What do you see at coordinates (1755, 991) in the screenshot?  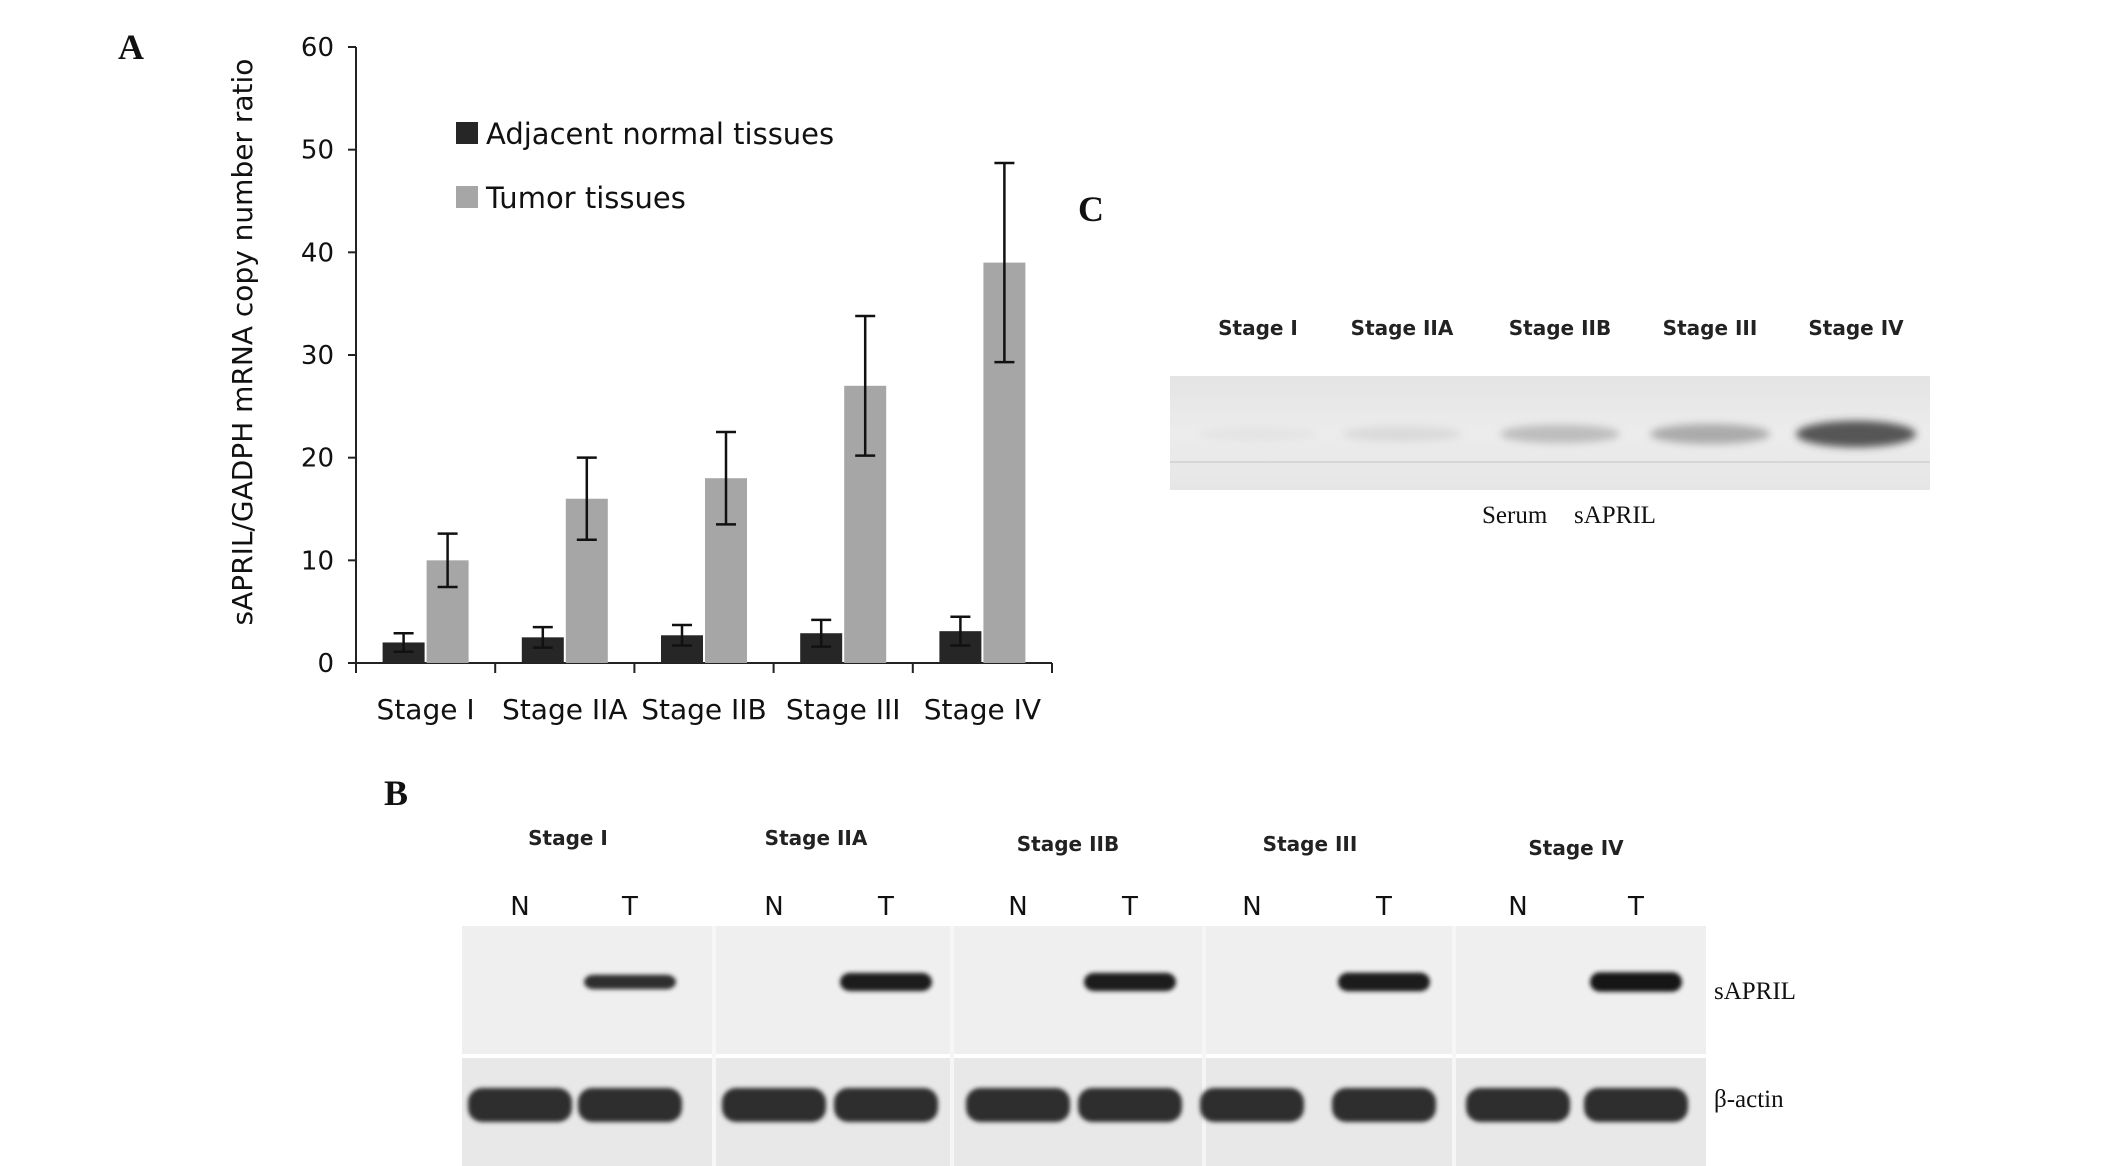 I see `band-label-saprIL: sAPRIL` at bounding box center [1755, 991].